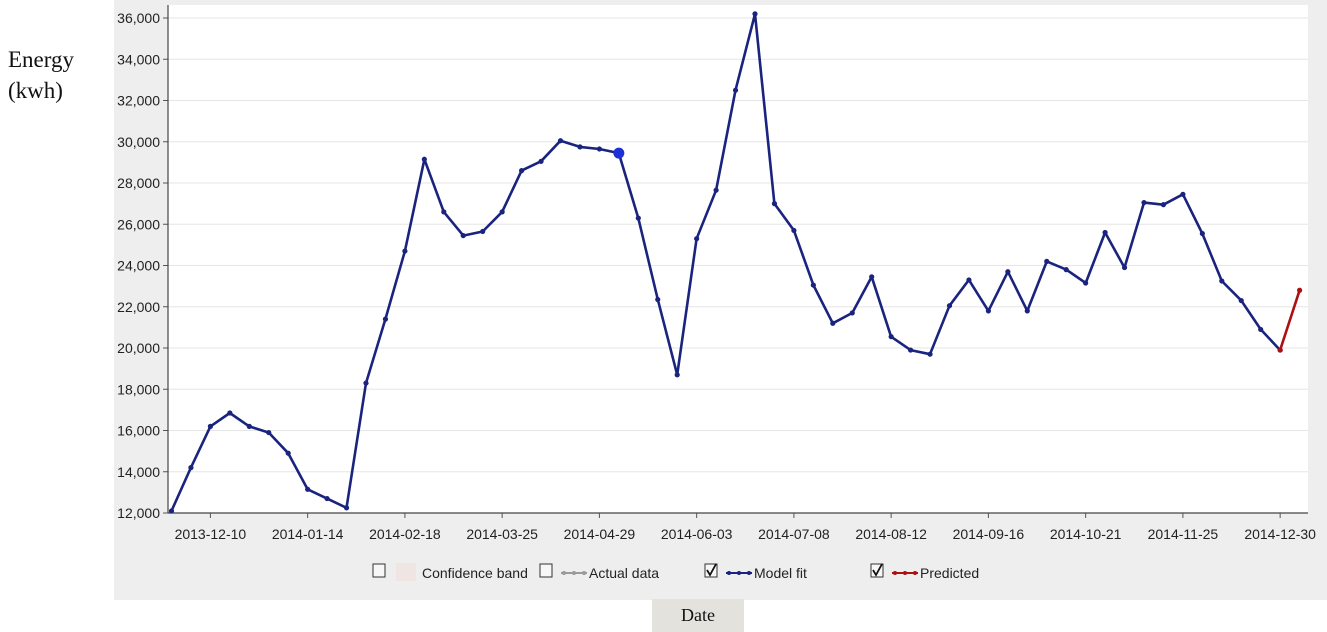  Describe the element at coordinates (138, 183) in the screenshot. I see `y-tick-label: 28,000` at that location.